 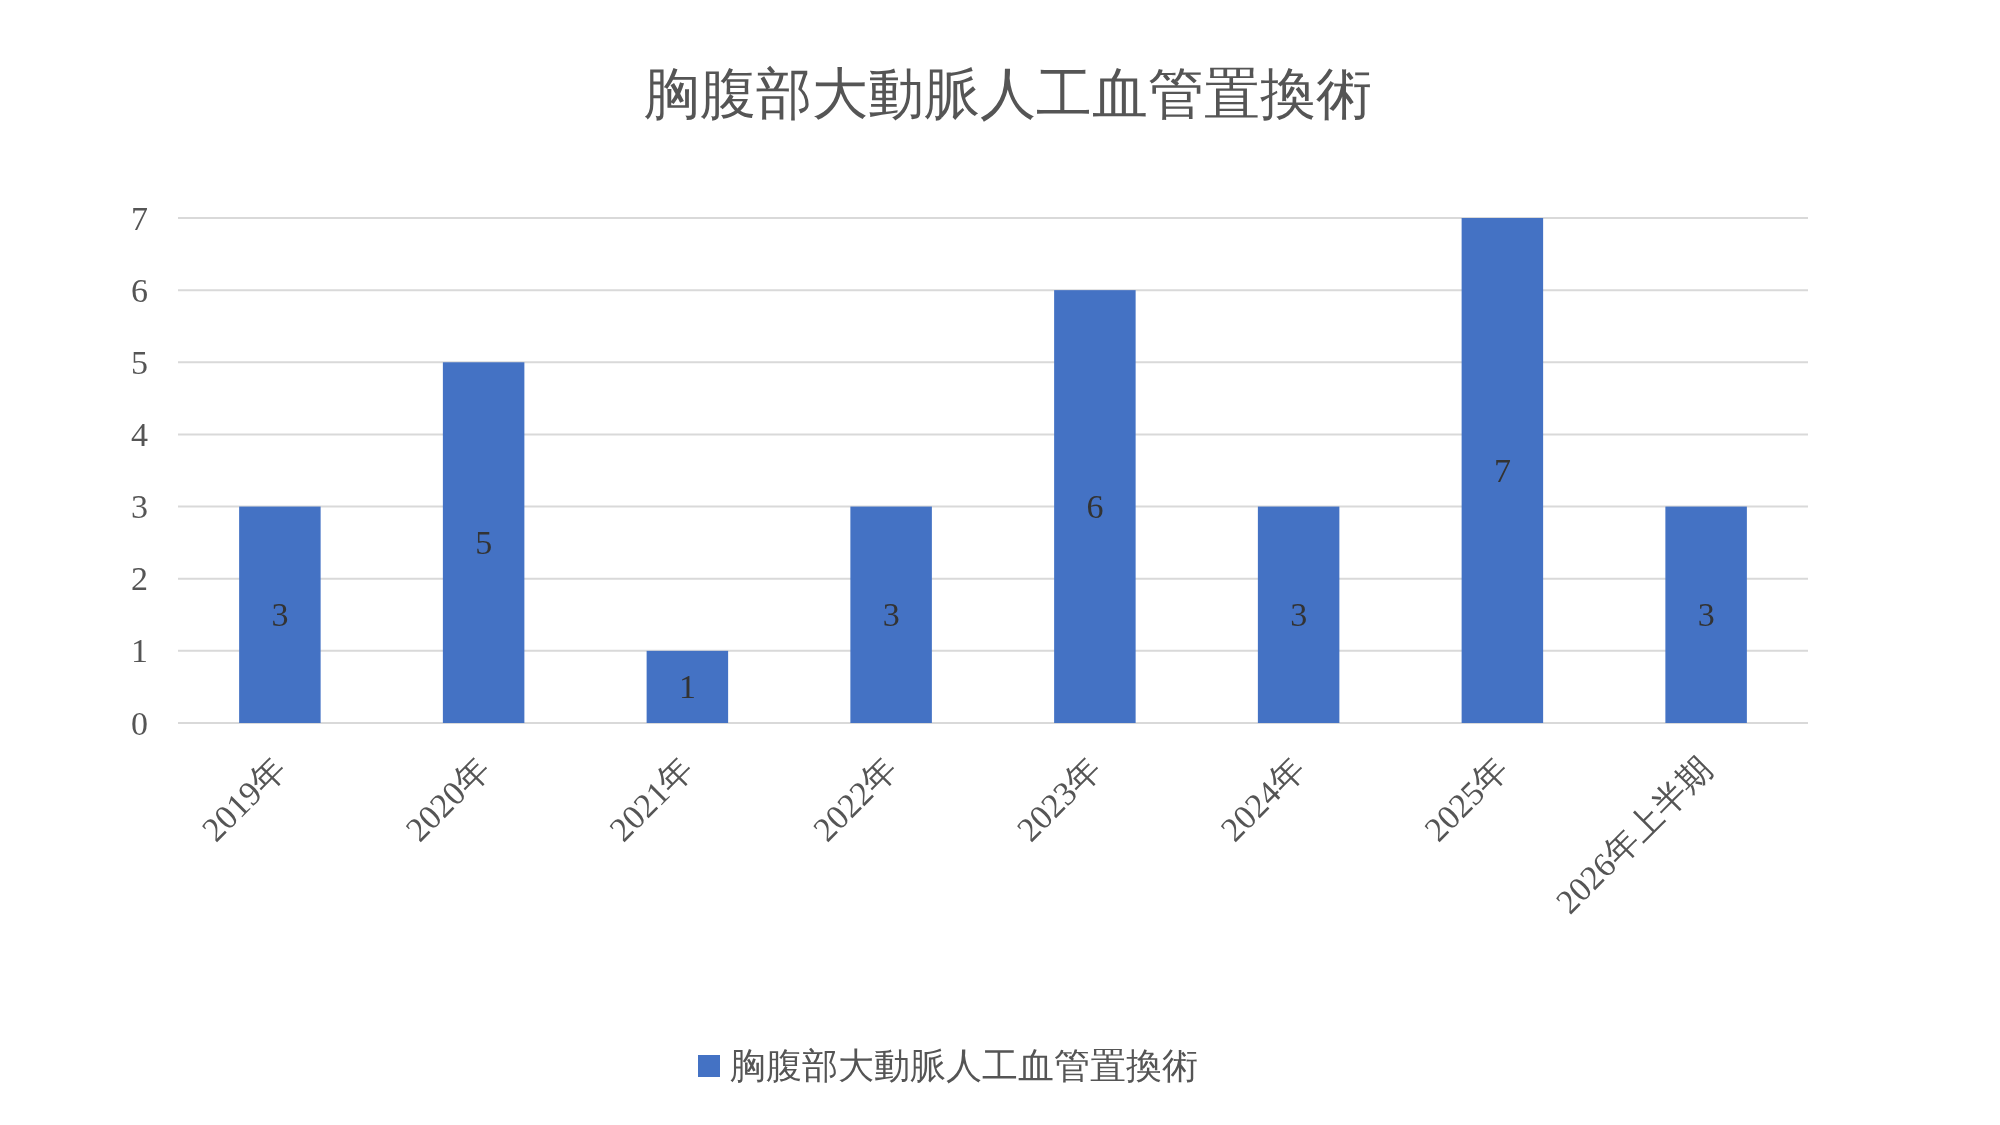 I want to click on data-label: 7, so click(x=1502, y=470).